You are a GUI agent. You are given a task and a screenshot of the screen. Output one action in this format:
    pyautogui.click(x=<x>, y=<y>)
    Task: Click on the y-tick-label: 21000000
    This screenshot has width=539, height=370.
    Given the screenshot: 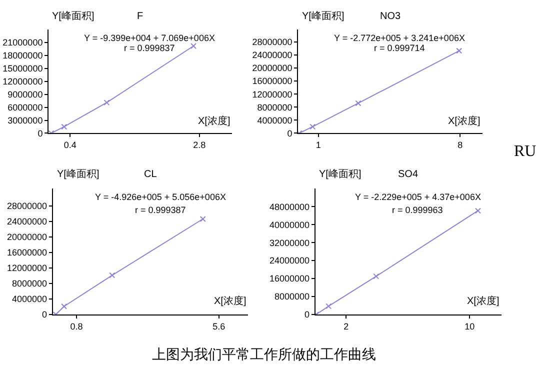 What is the action you would take?
    pyautogui.click(x=22, y=43)
    